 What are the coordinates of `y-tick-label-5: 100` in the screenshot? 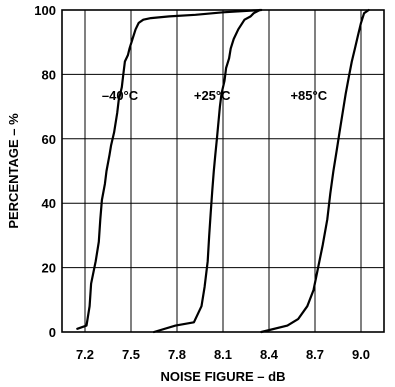 It's located at (45, 10).